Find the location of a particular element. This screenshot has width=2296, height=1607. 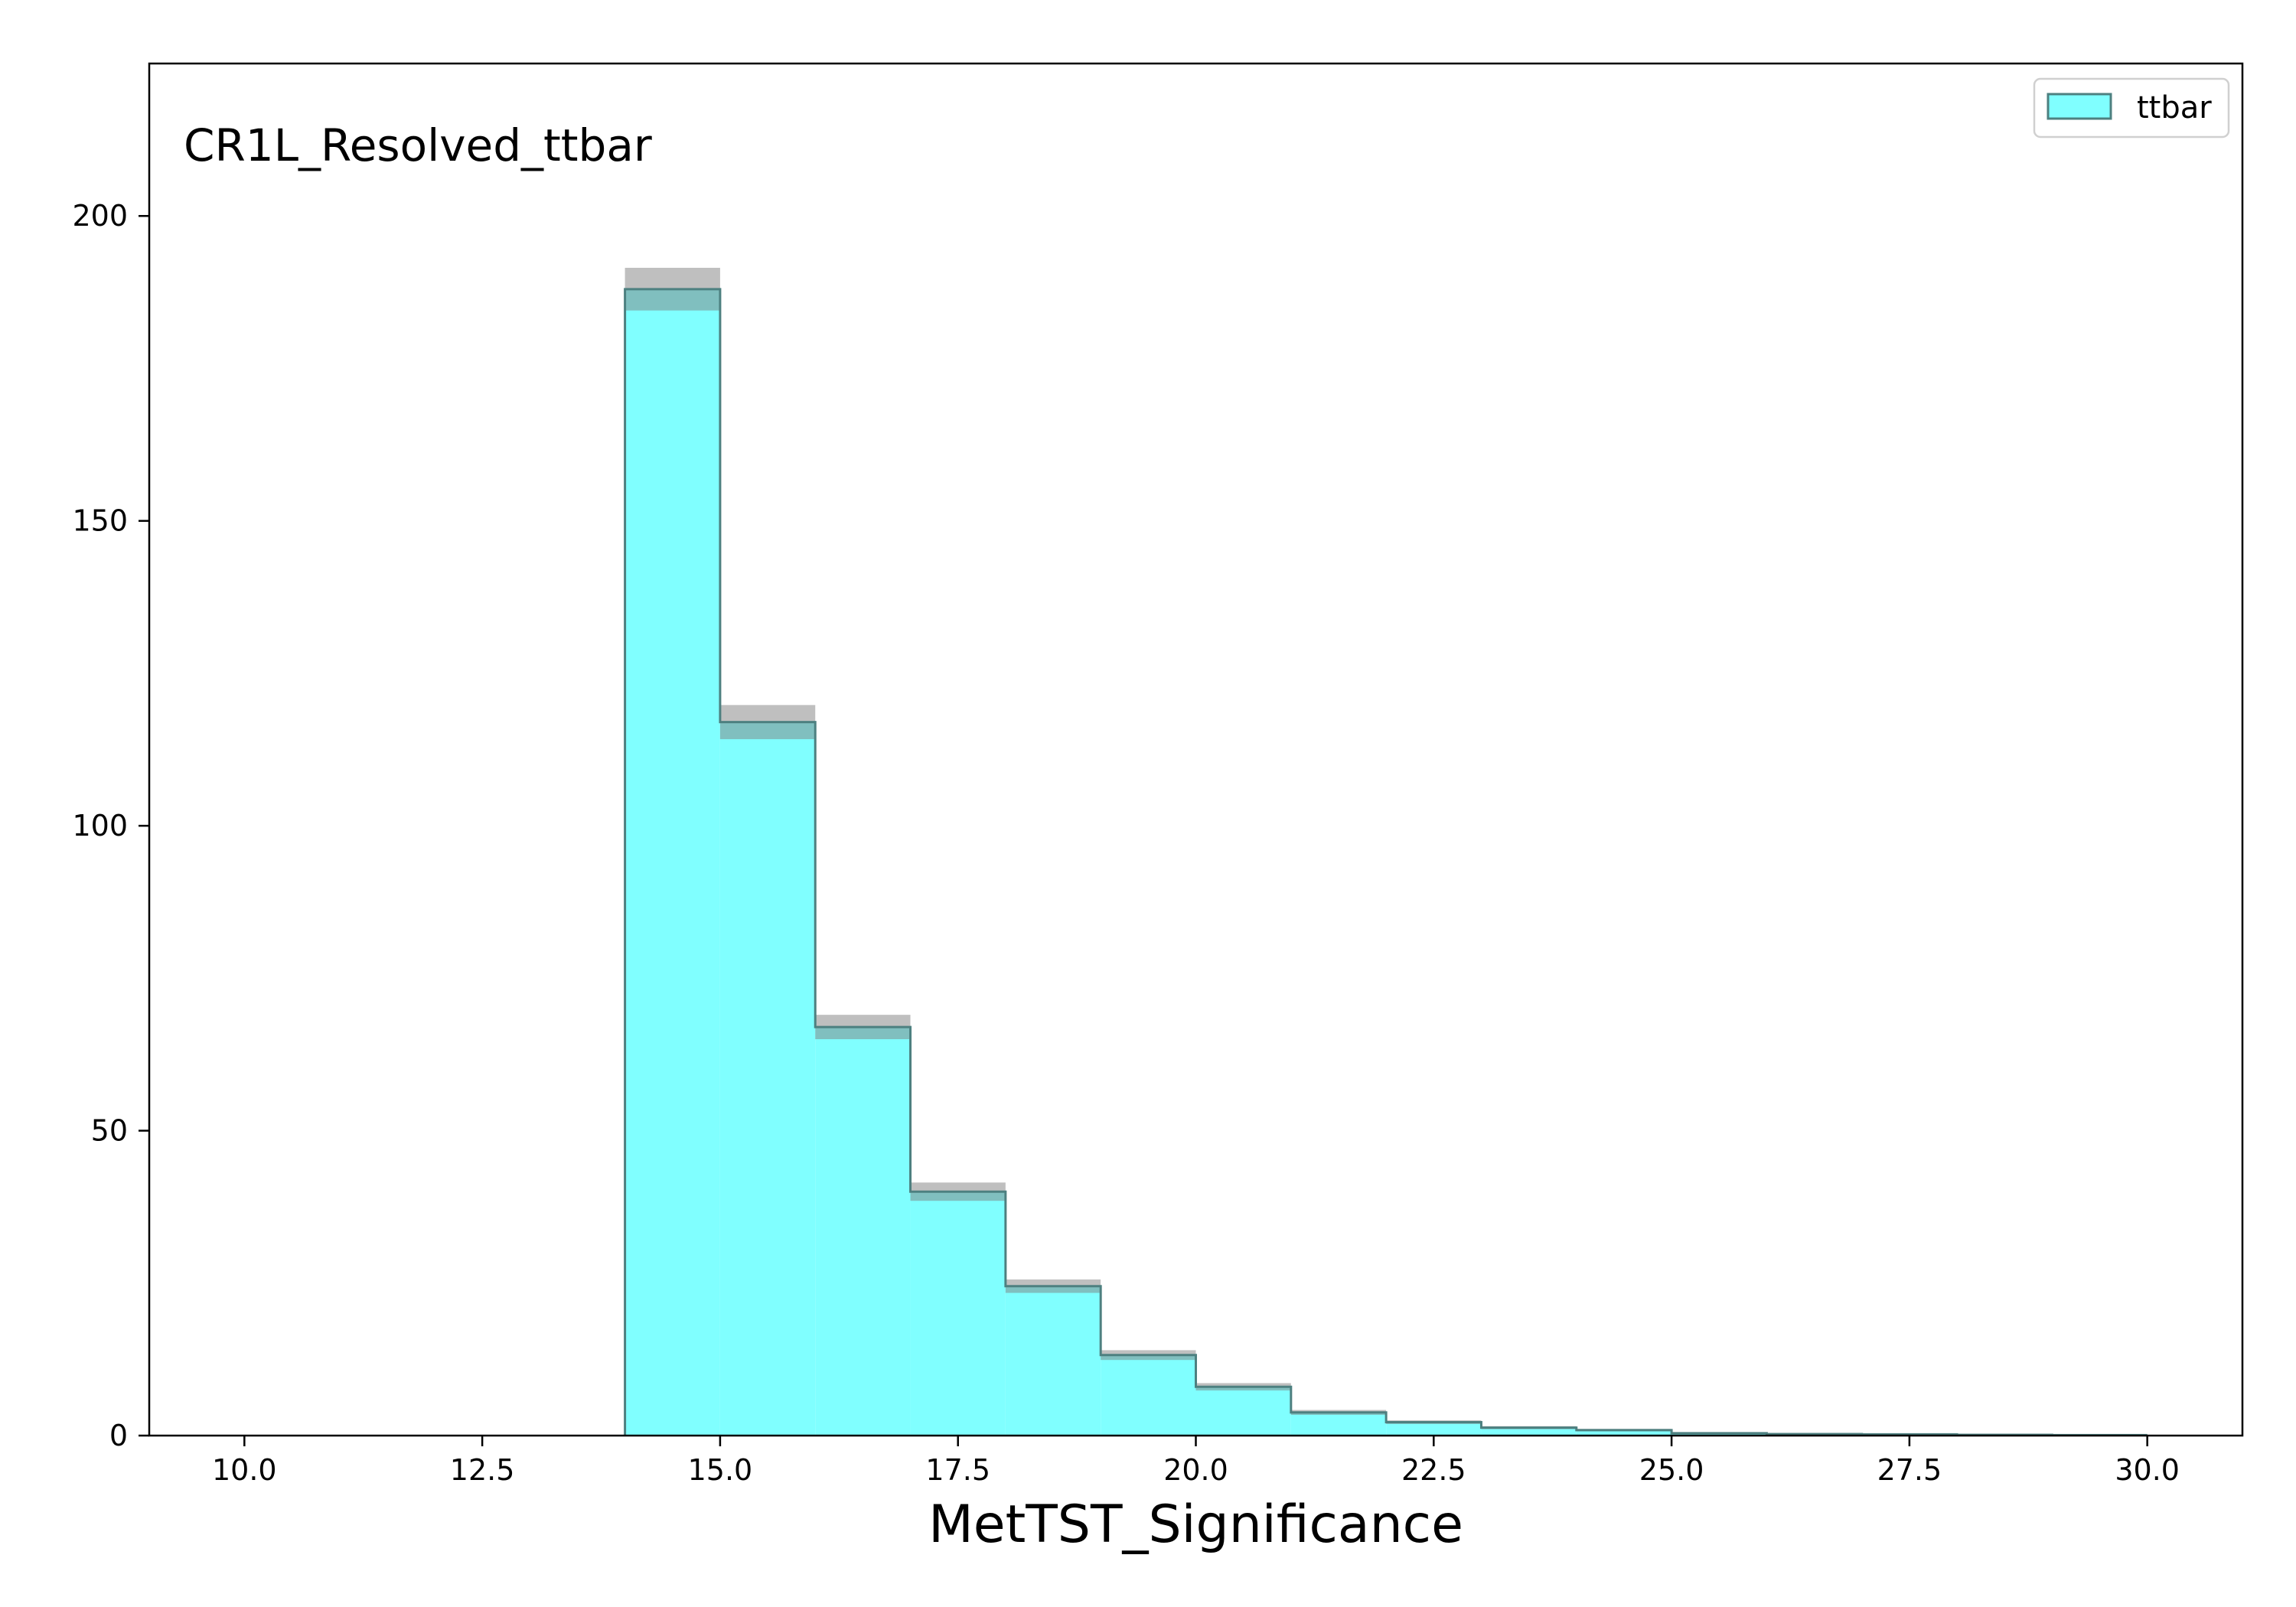

x-tick-label: 15.0 is located at coordinates (720, 1470).